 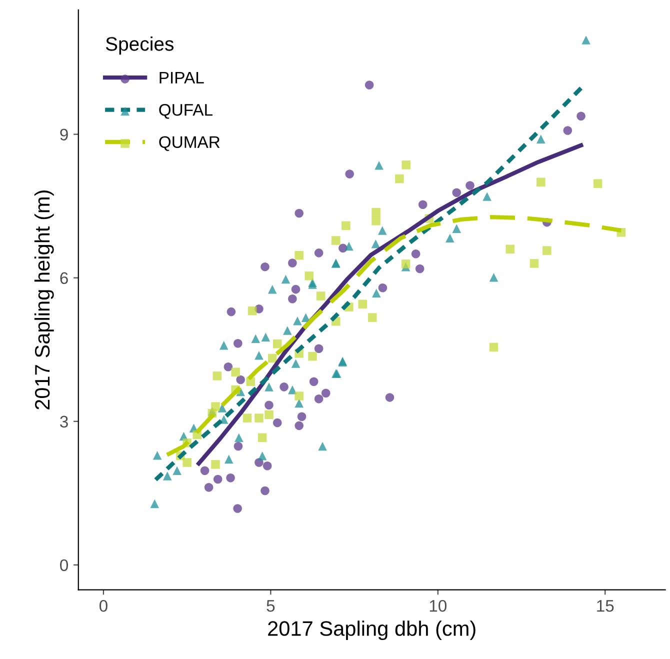 What do you see at coordinates (605, 606) in the screenshot?
I see `x-tick-label: 15` at bounding box center [605, 606].